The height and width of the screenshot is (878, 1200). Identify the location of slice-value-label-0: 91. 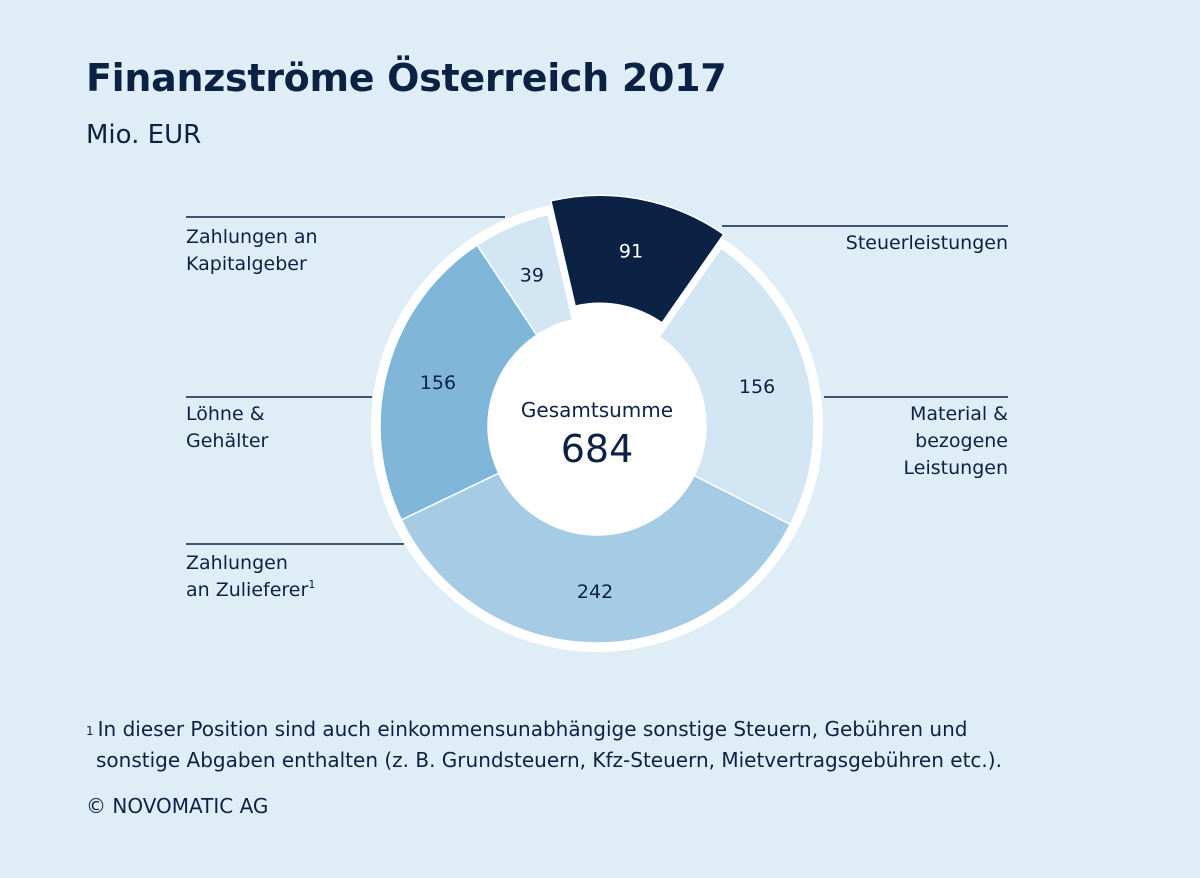
(631, 251).